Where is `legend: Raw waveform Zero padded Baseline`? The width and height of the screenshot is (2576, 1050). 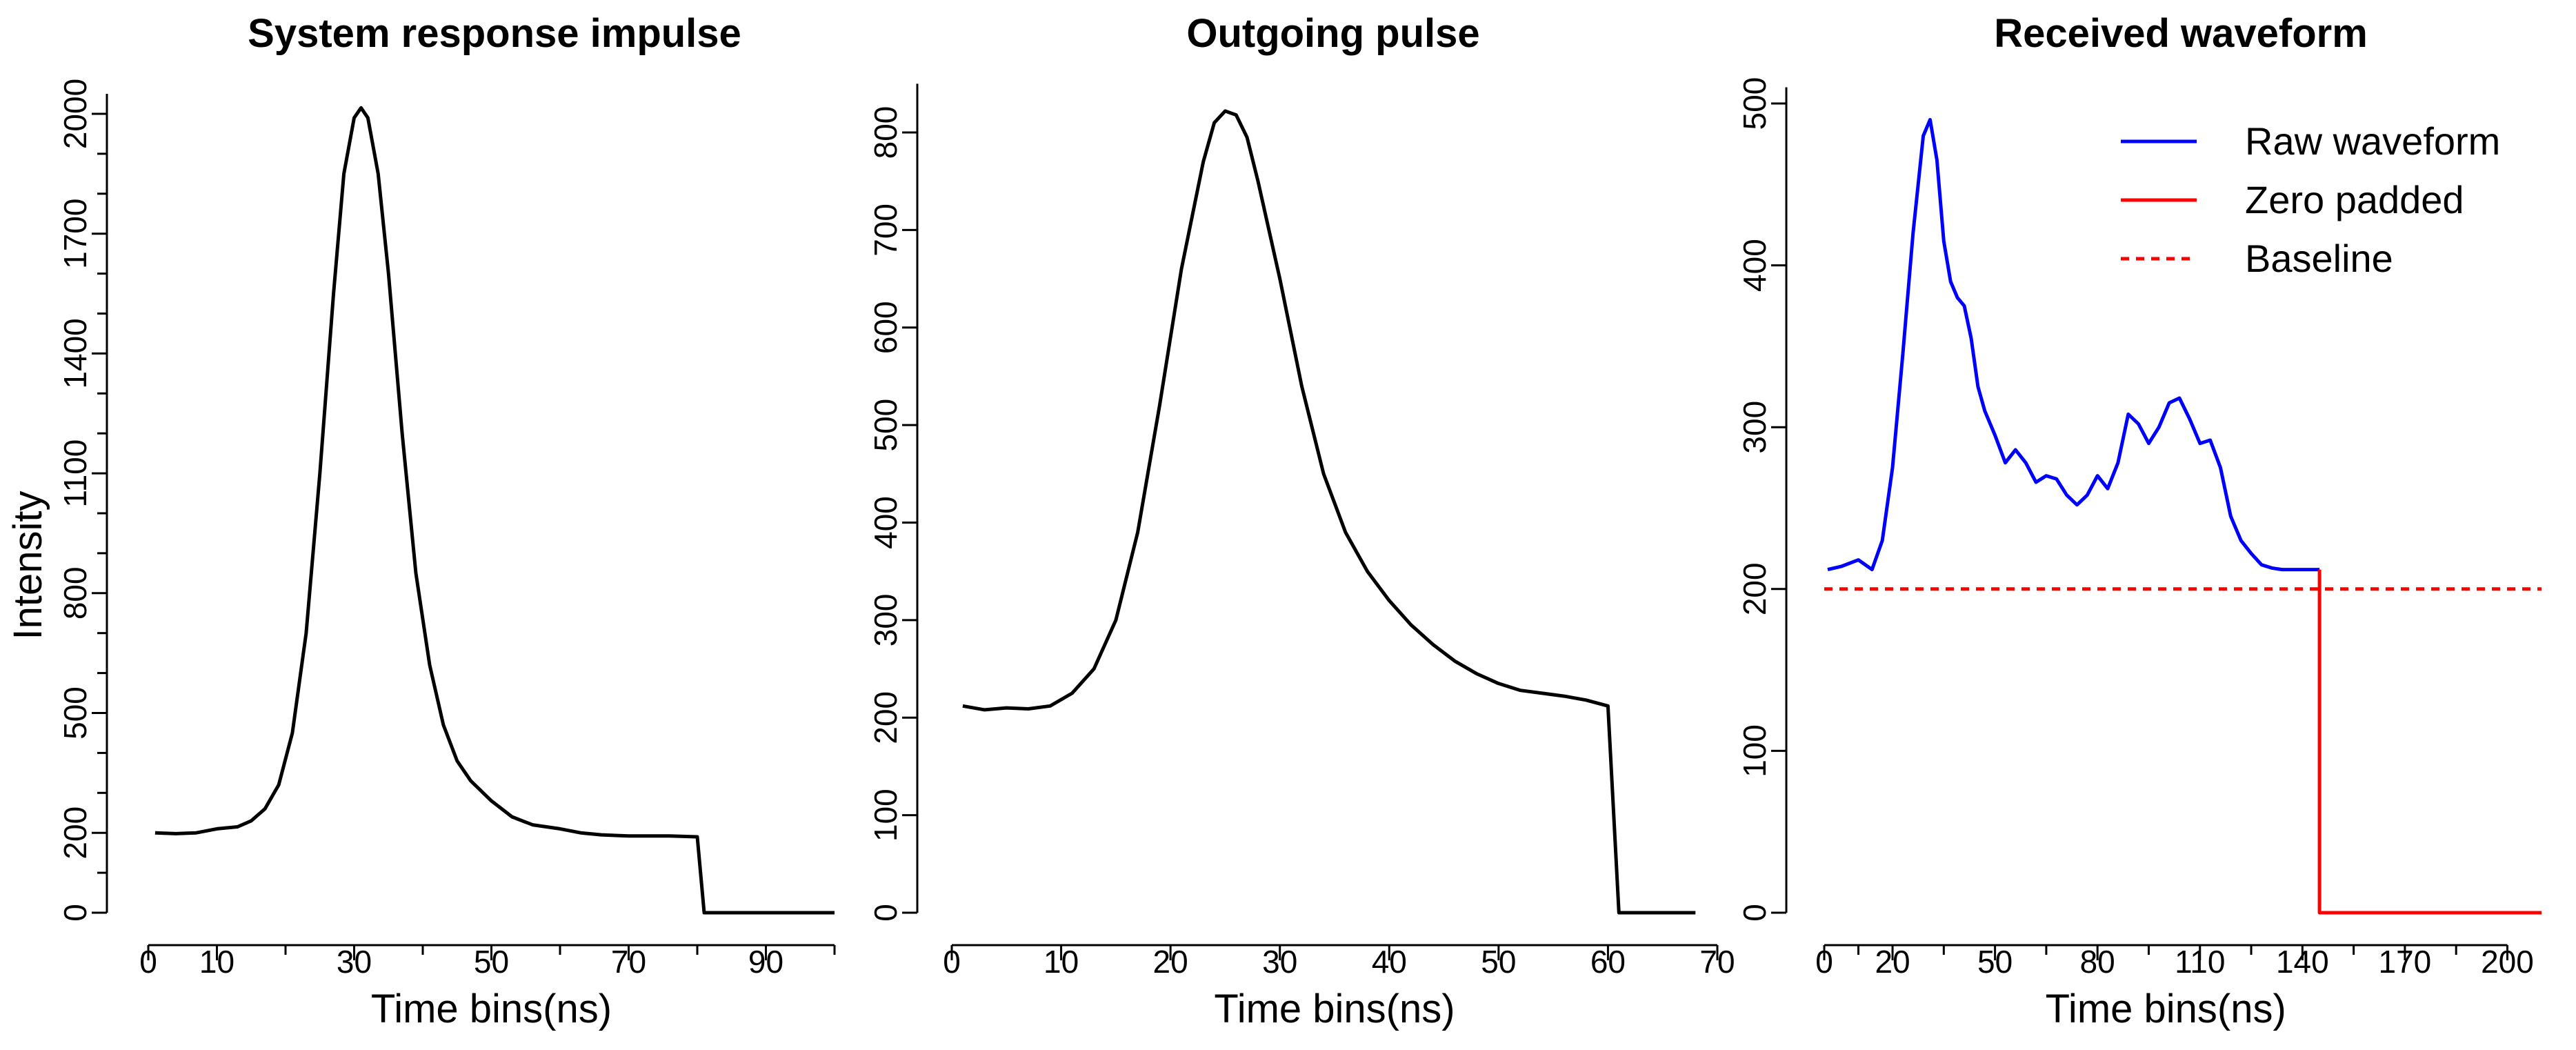
legend: Raw waveform Zero padded Baseline is located at coordinates (2310, 199).